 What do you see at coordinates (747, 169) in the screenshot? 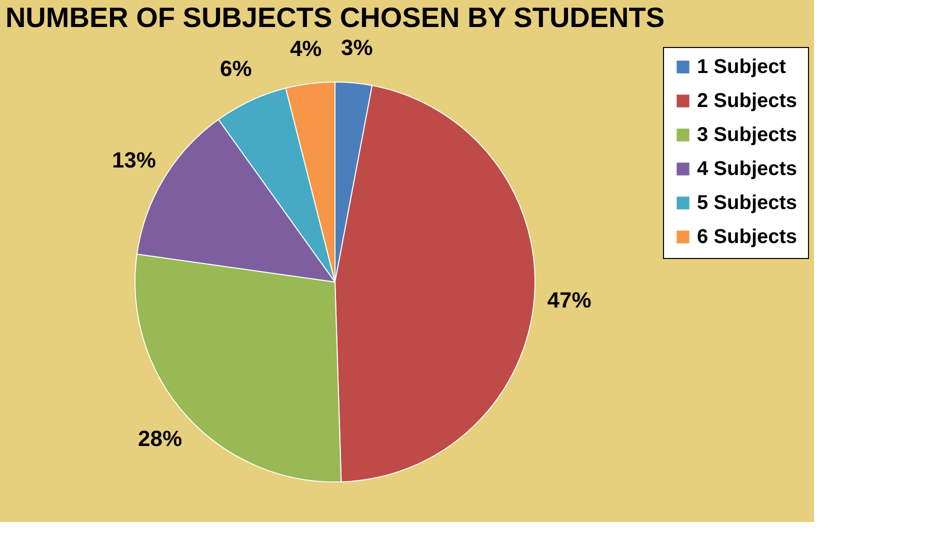
I see `legend-label: 4 Subjects` at bounding box center [747, 169].